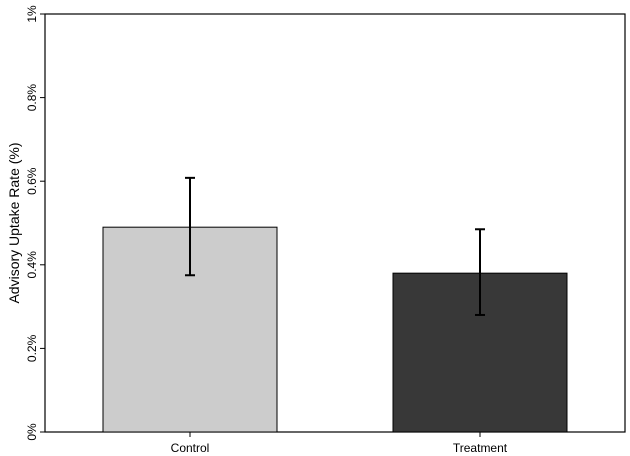 This screenshot has width=630, height=456. I want to click on y-axis: 0% 0.2% 0.4% 0.6% 0.8% 1%, so click(35, 223).